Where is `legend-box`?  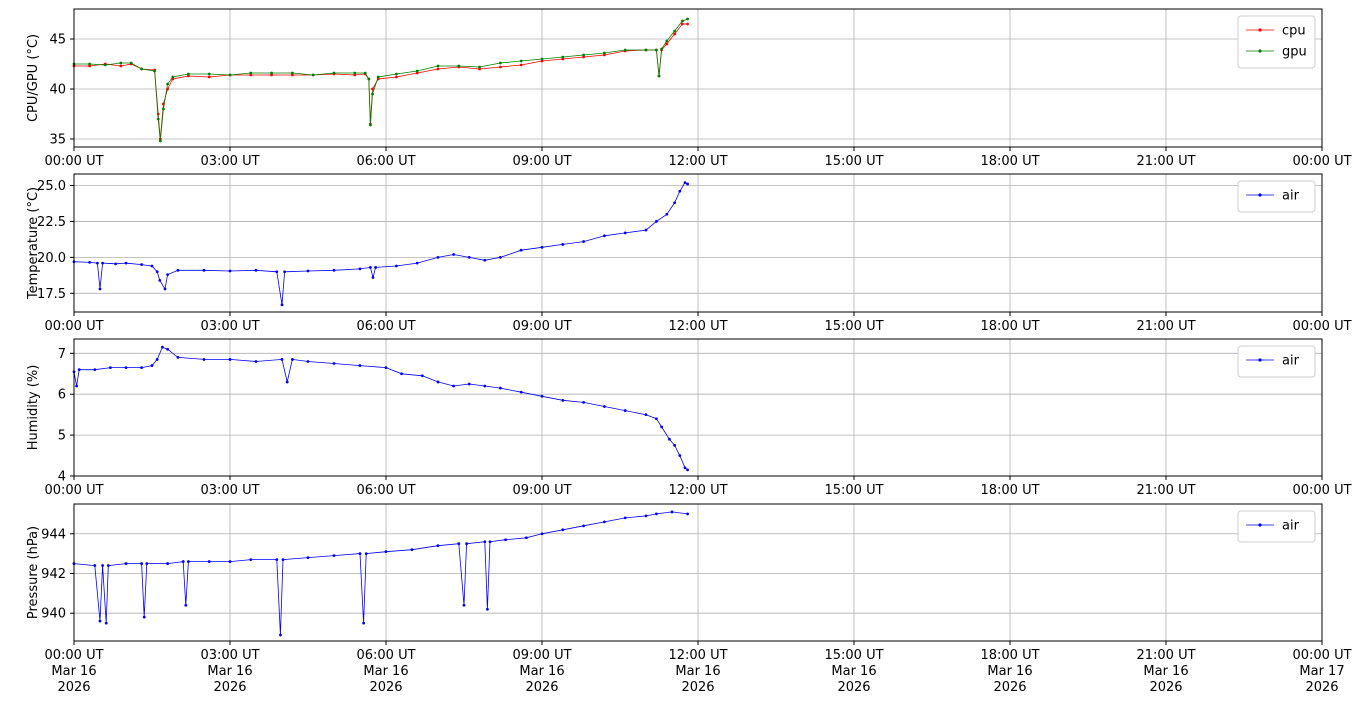
legend-box is located at coordinates (1276, 361).